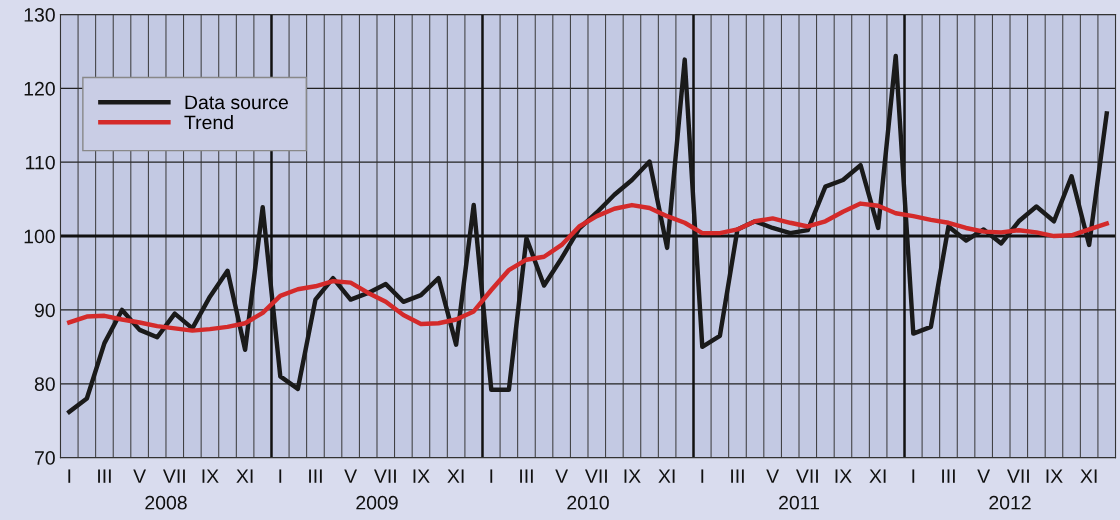 Image resolution: width=1120 pixels, height=520 pixels. I want to click on text: 2008, so click(166, 502).